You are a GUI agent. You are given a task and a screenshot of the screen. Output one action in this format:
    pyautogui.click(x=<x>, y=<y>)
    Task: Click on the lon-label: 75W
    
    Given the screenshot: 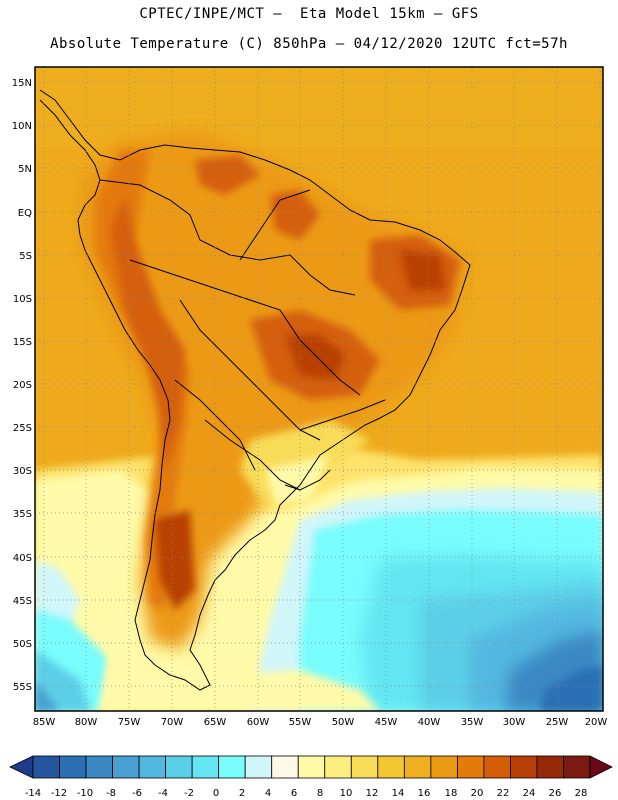 What is the action you would take?
    pyautogui.click(x=129, y=722)
    